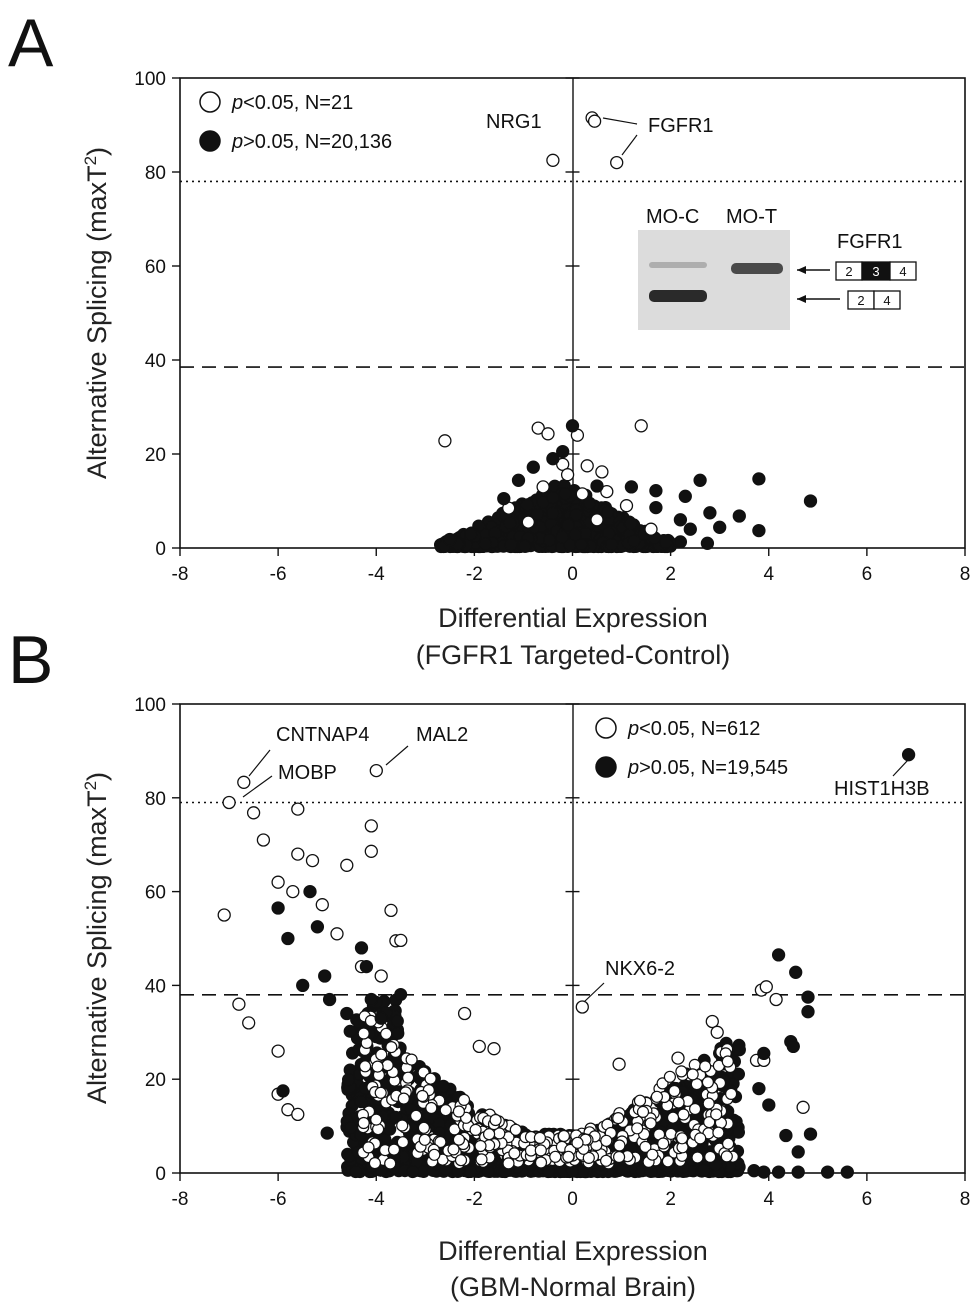 The height and width of the screenshot is (1304, 976). I want to click on legend-filled-text: >0.05, N=20,136, so click(317, 142).